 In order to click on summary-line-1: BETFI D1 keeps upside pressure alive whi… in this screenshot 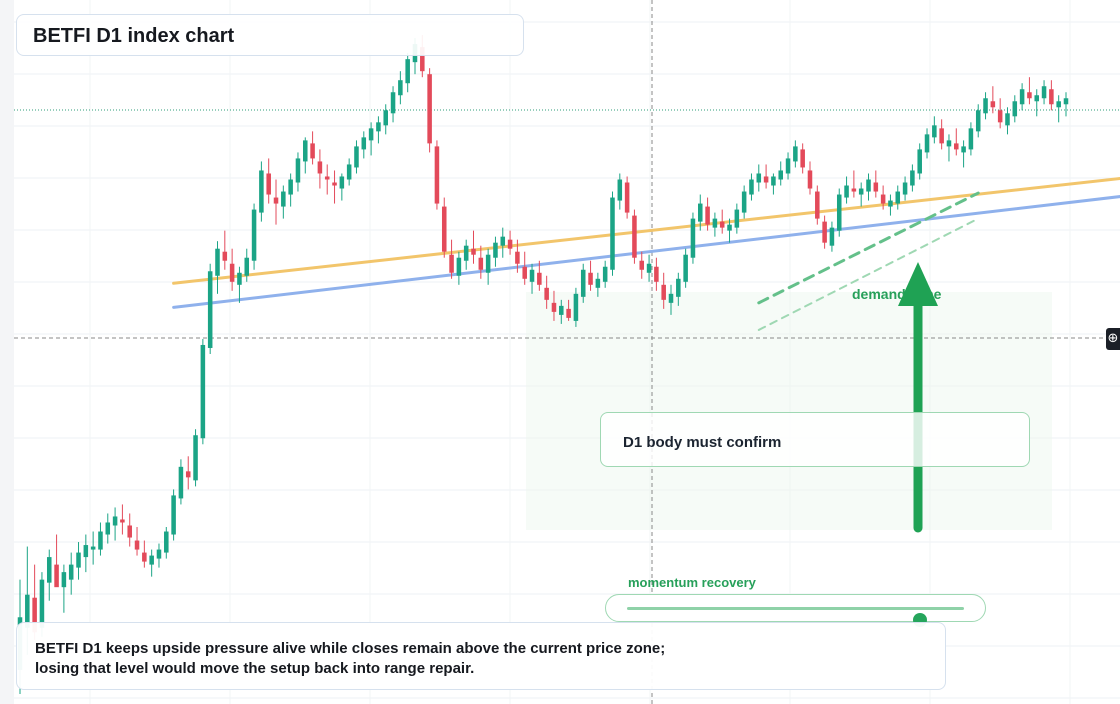, I will do `click(350, 648)`.